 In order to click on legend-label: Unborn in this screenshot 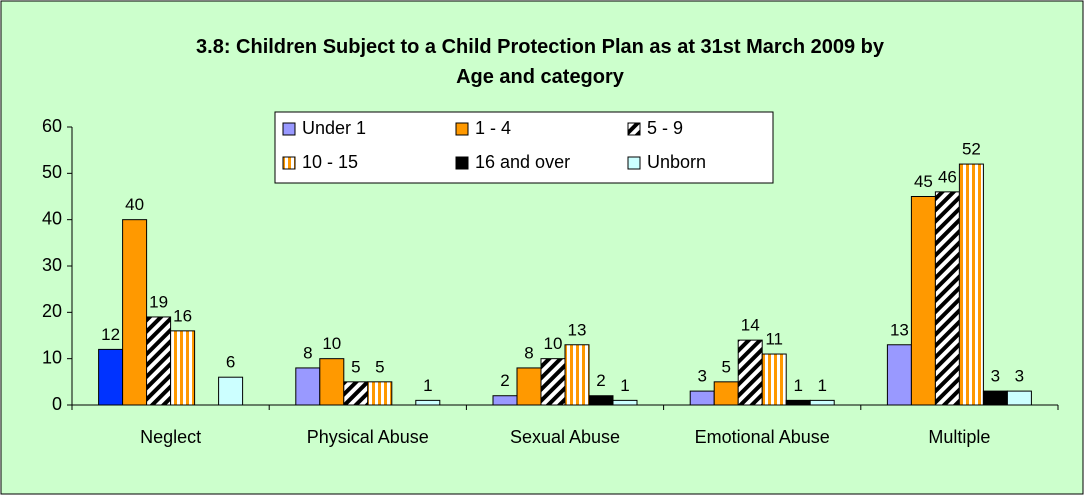, I will do `click(676, 162)`.